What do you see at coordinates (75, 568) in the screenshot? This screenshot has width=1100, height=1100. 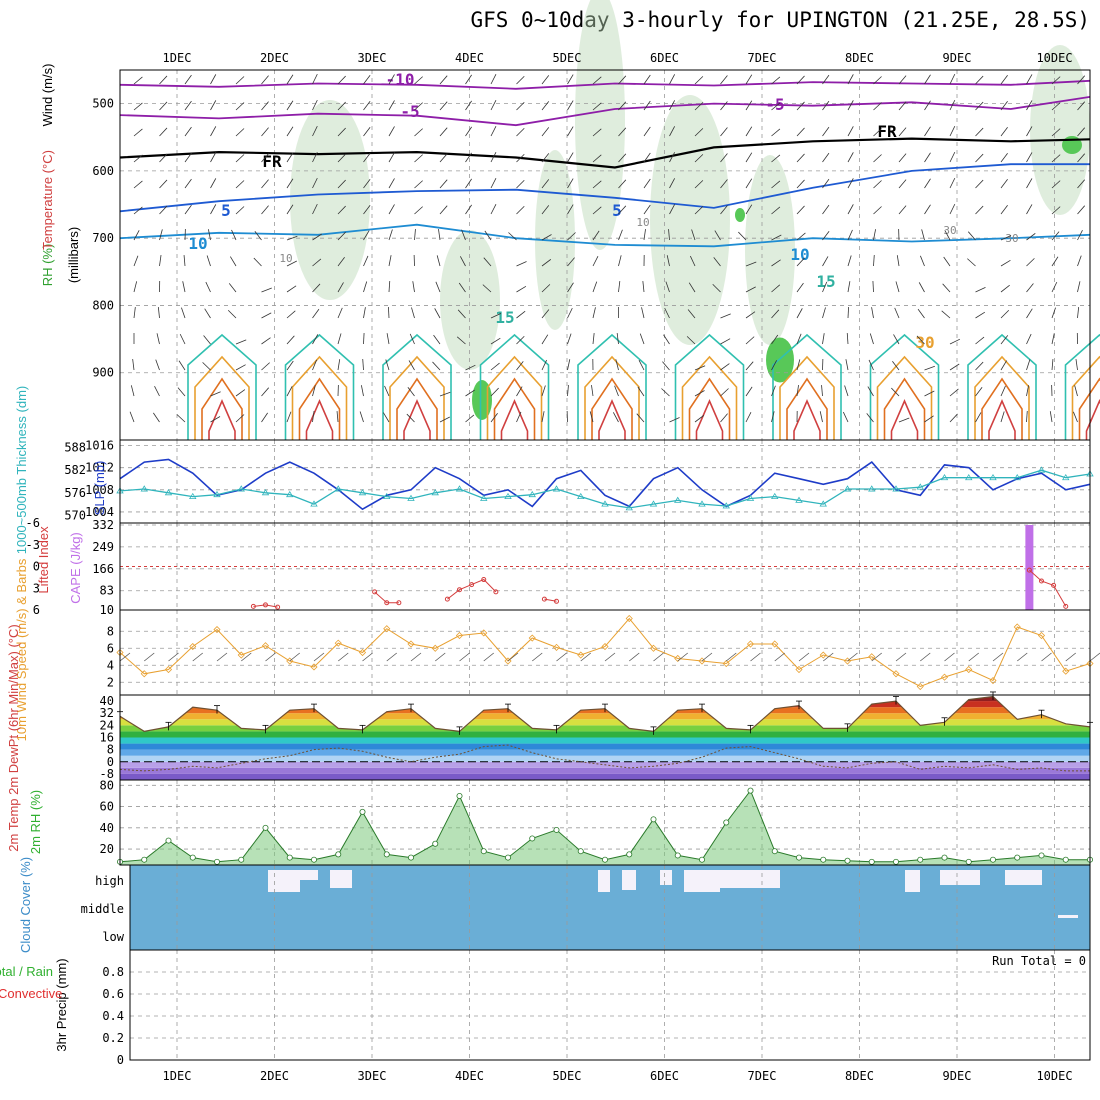 I see `label-cape: CAPE (J/kg)` at bounding box center [75, 568].